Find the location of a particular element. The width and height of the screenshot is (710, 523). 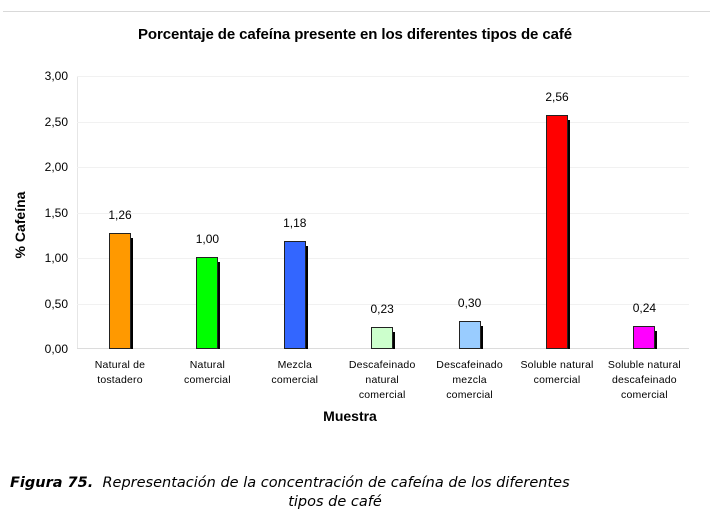

bar-value-label: 0,24 is located at coordinates (644, 308).